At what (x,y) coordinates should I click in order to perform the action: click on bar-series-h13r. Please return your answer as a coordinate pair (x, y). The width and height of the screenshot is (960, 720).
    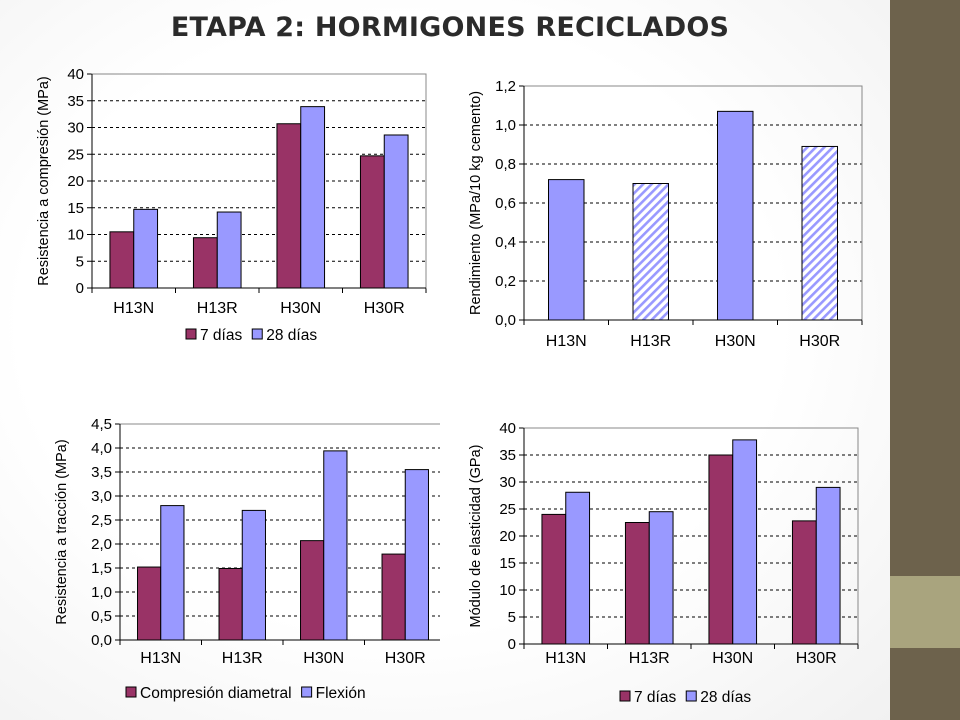
    Looking at the image, I should click on (650, 252).